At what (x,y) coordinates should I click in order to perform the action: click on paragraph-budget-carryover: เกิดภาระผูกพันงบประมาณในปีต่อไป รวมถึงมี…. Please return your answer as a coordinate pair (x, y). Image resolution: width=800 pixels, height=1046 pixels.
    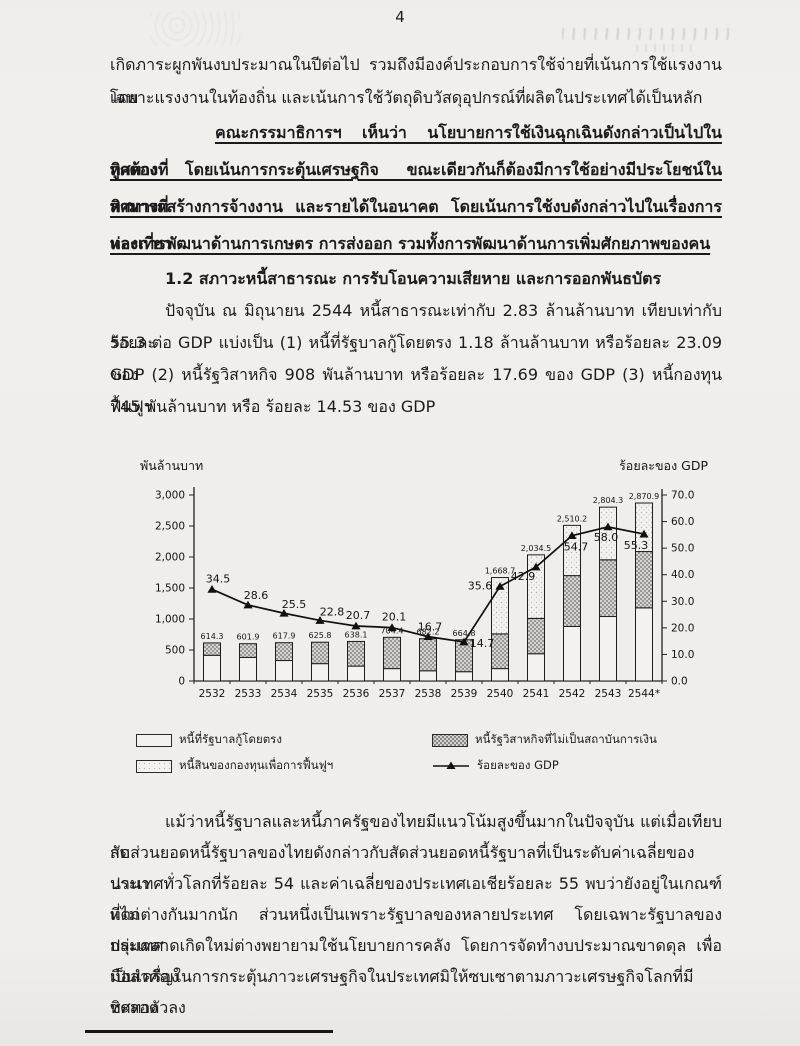
    Looking at the image, I should click on (416, 81).